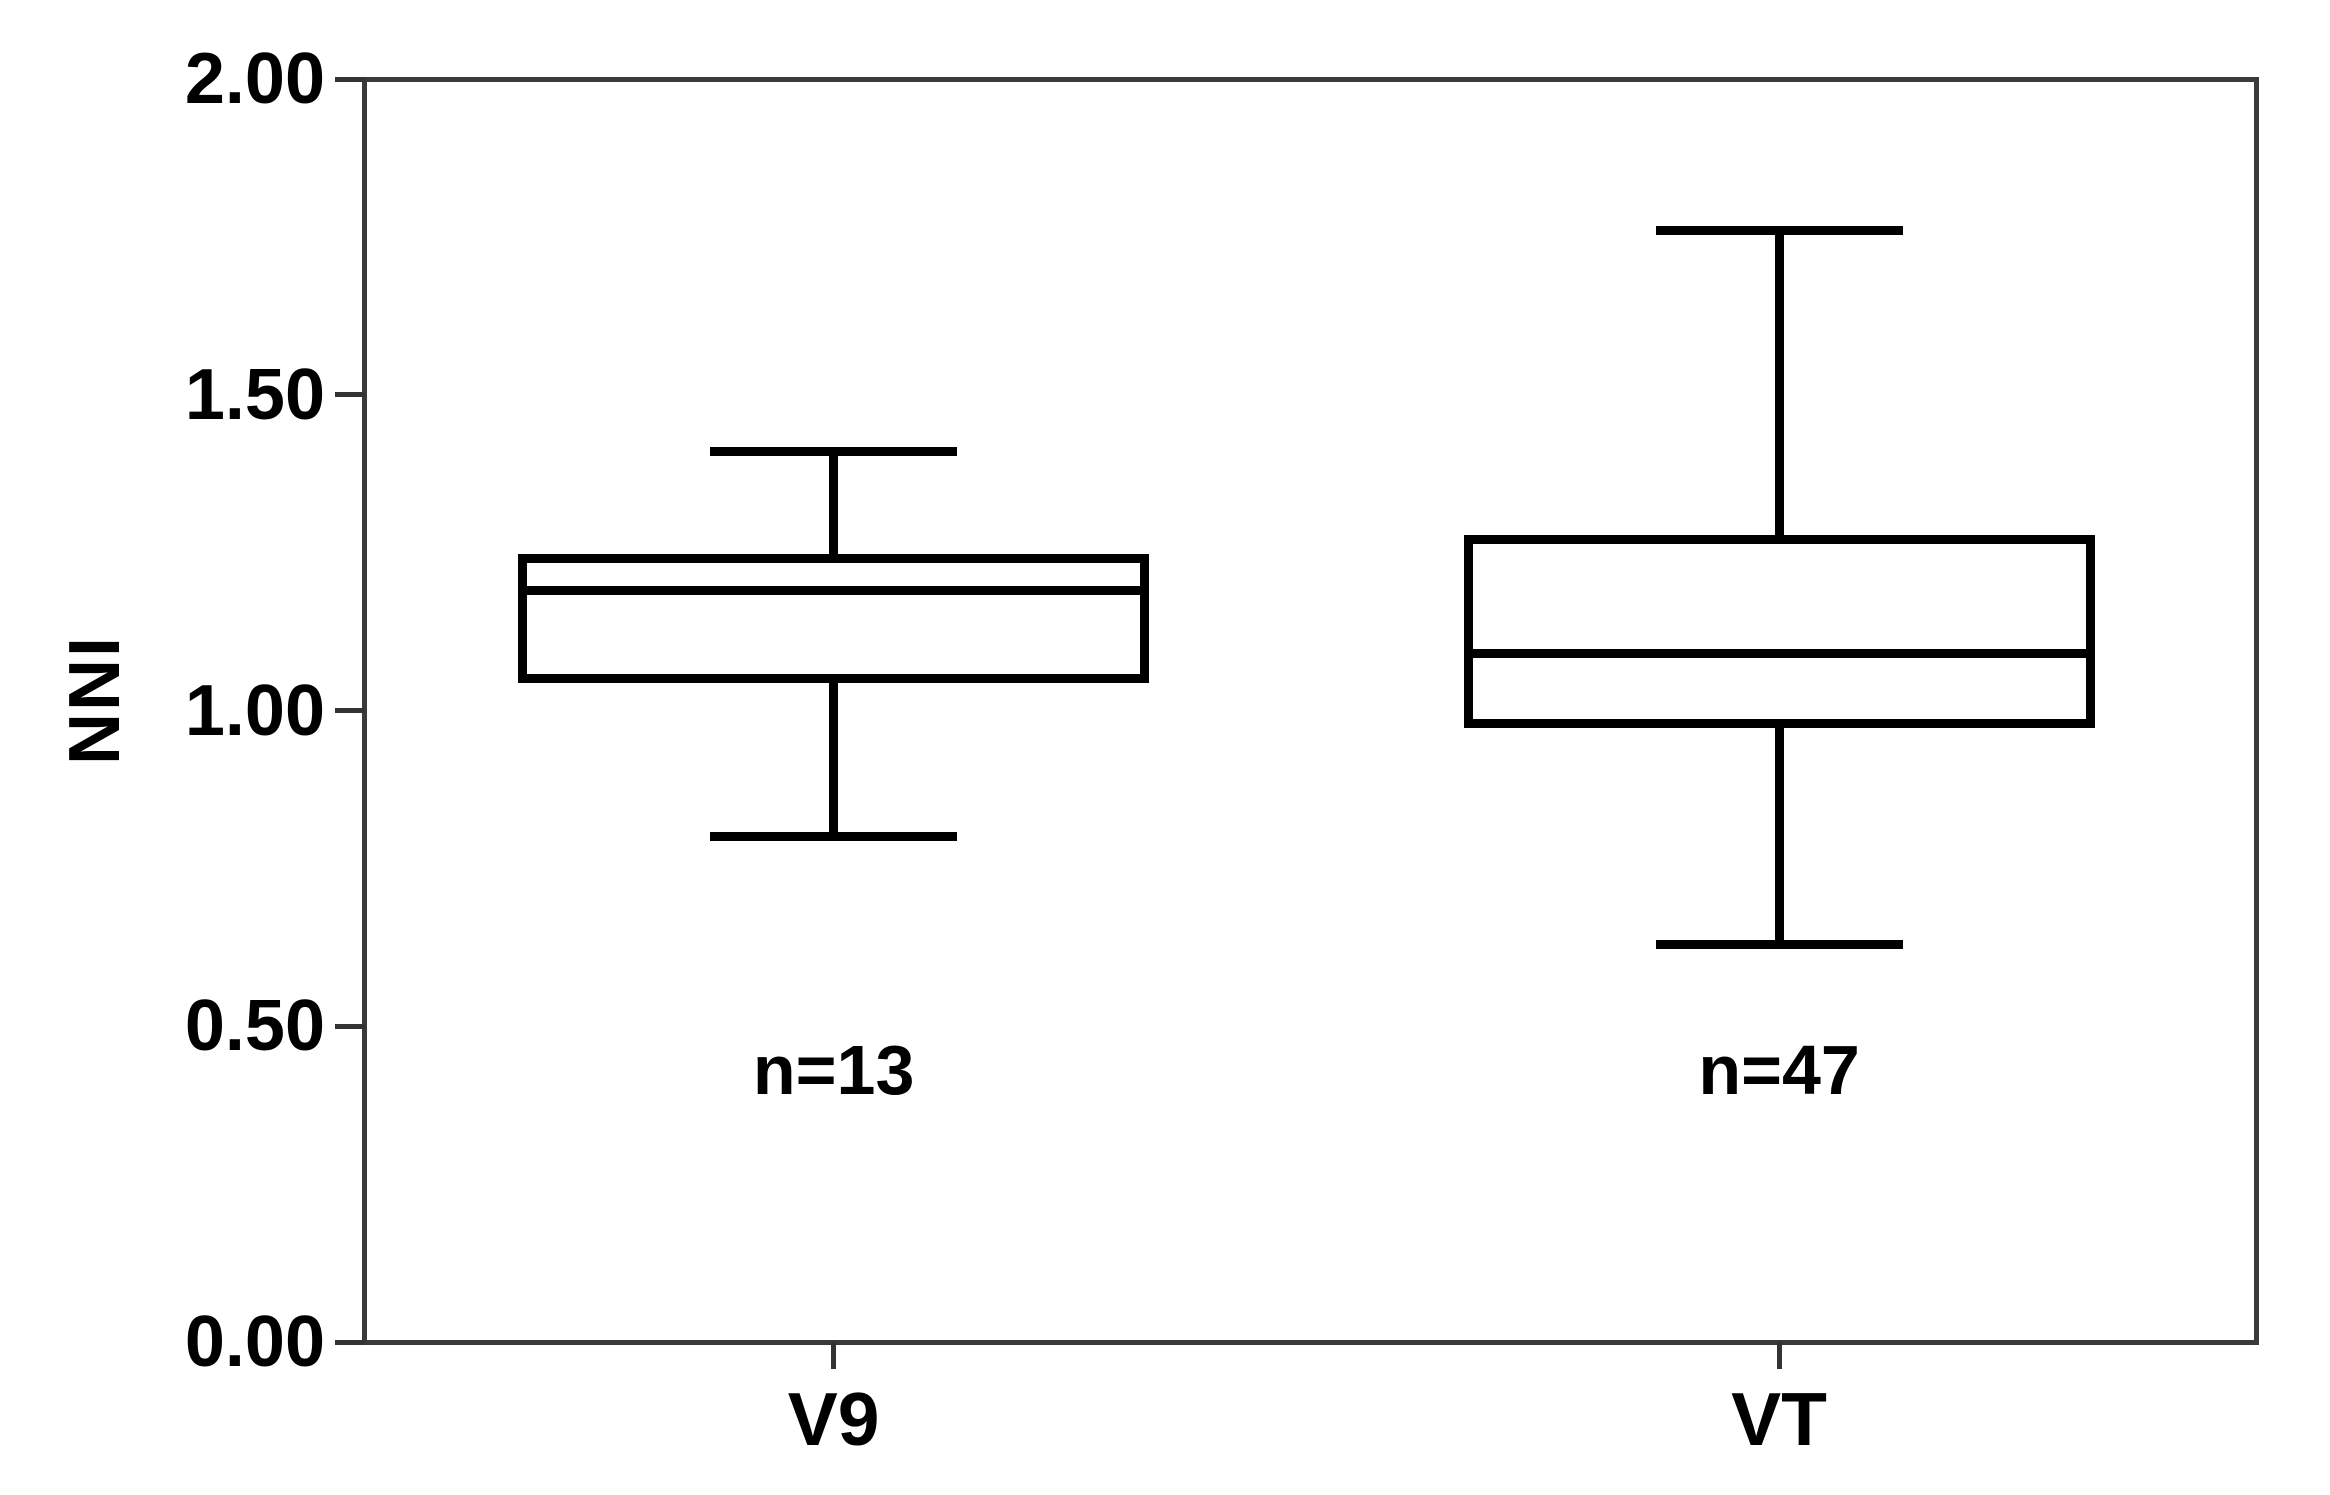 The height and width of the screenshot is (1495, 2330). Describe the element at coordinates (254, 79) in the screenshot. I see `y-tick-label: 2.00` at that location.